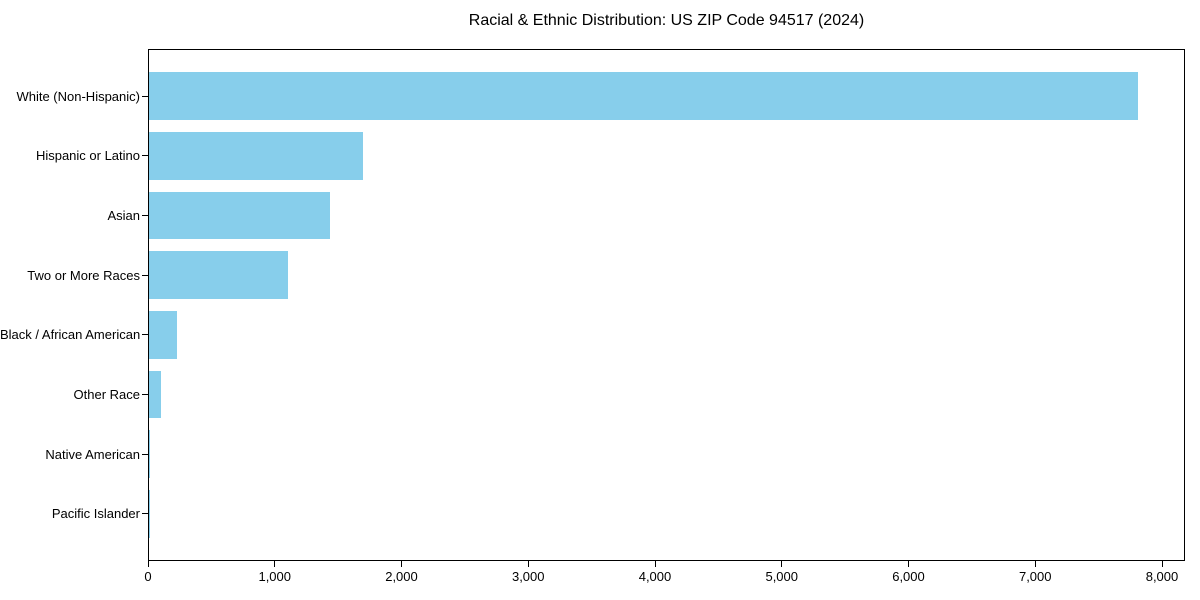  Describe the element at coordinates (148, 576) in the screenshot. I see `x-tick-label: 0` at that location.